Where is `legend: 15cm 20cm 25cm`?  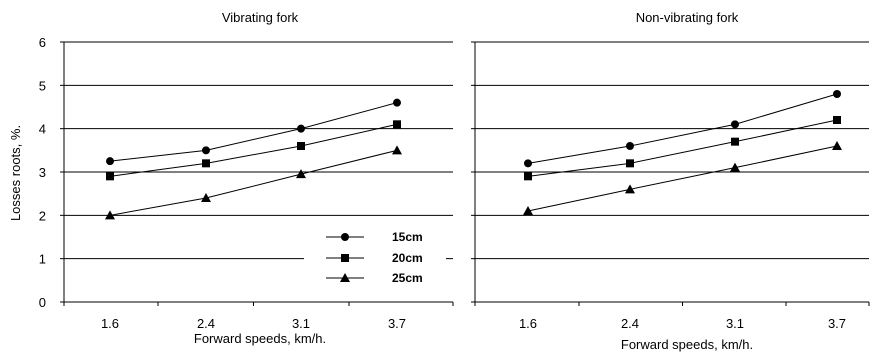 legend: 15cm 20cm 25cm is located at coordinates (375, 257).